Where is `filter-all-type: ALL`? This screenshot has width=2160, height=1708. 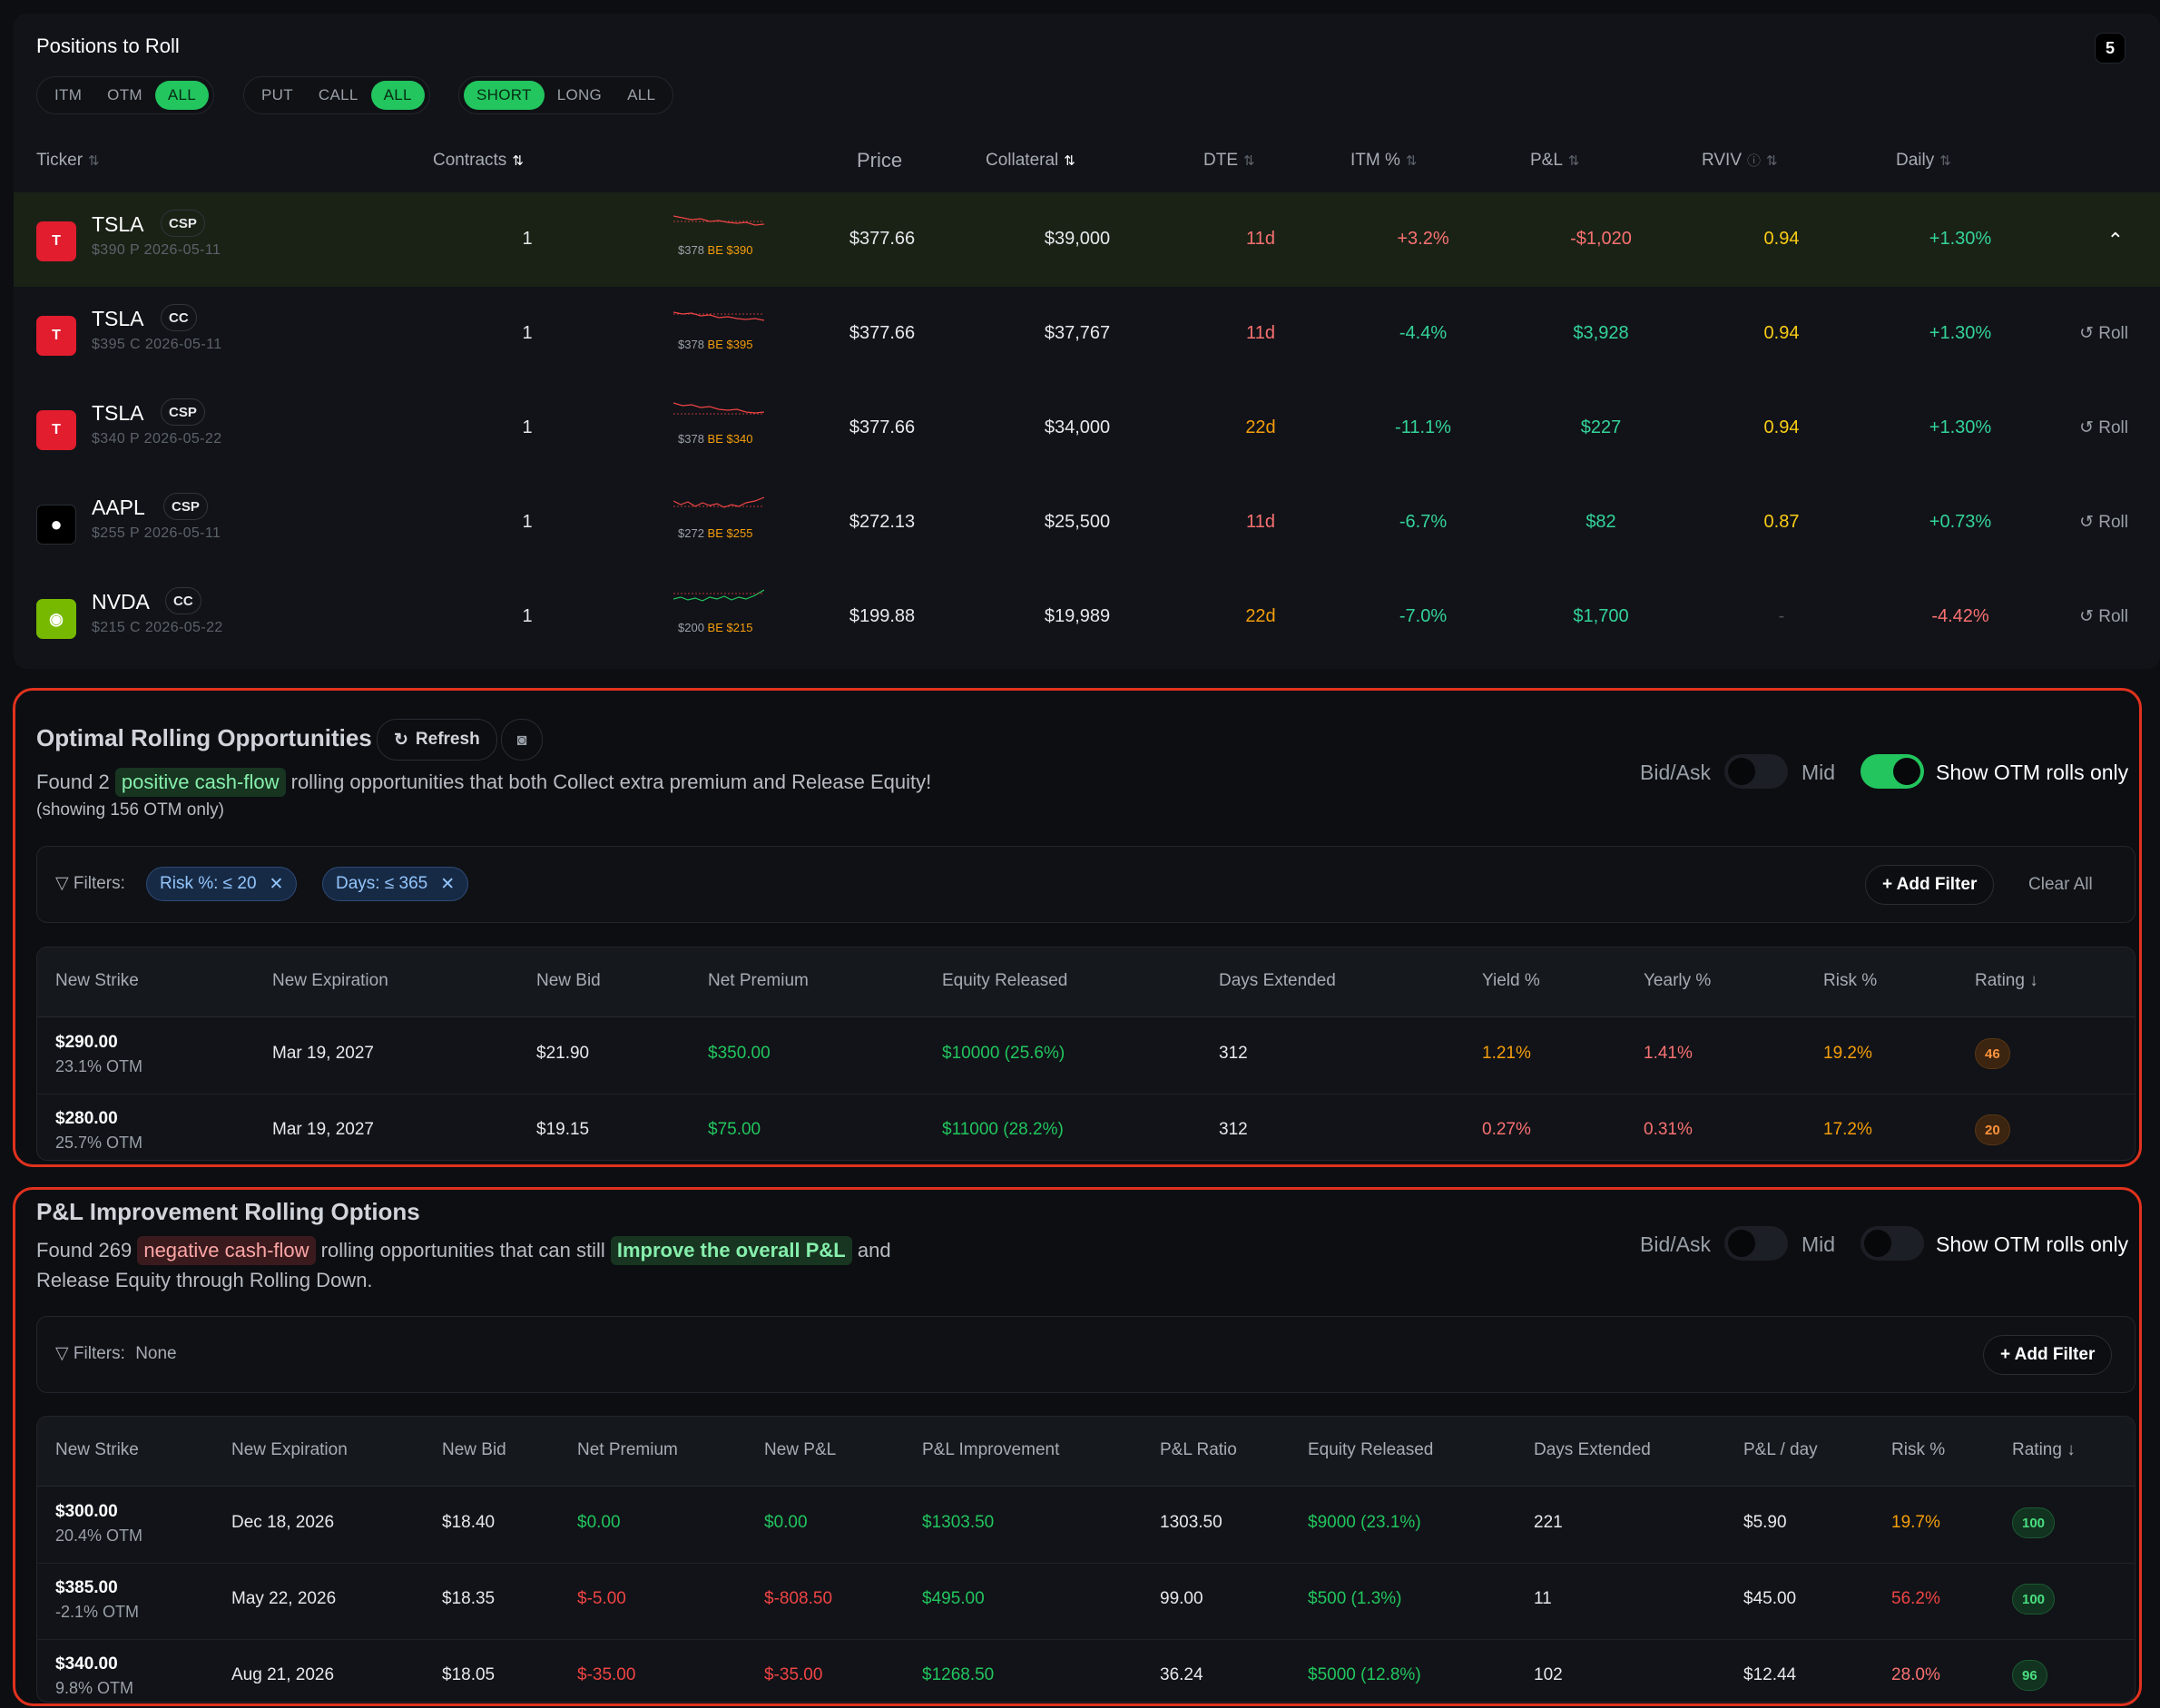
filter-all-type: ALL is located at coordinates (397, 95).